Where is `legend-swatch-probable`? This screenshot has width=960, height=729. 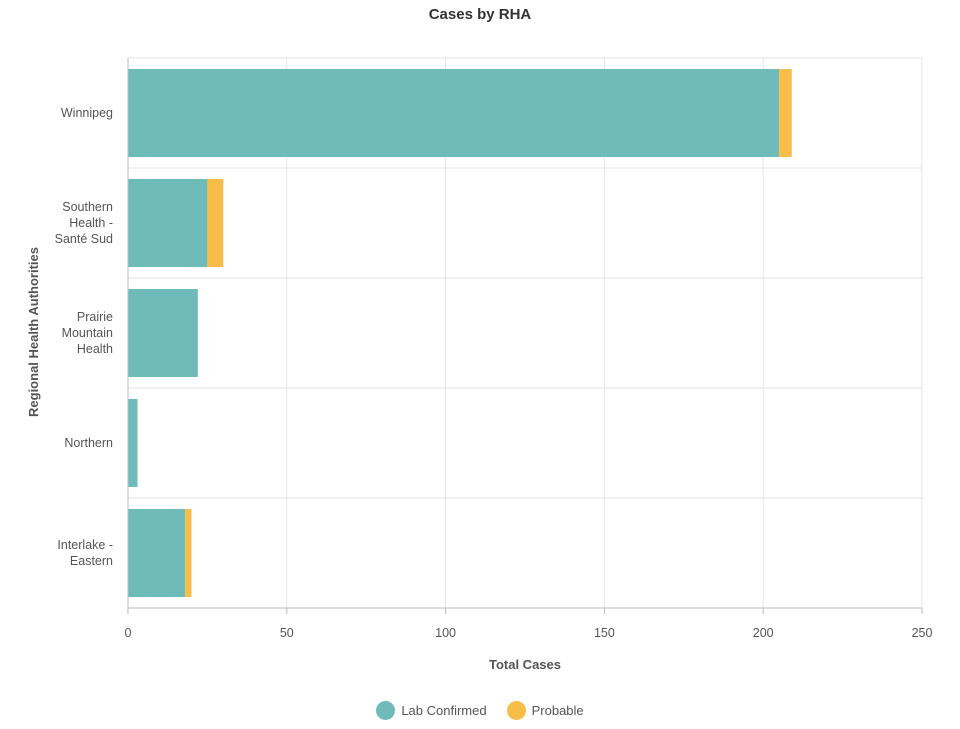 legend-swatch-probable is located at coordinates (516, 710).